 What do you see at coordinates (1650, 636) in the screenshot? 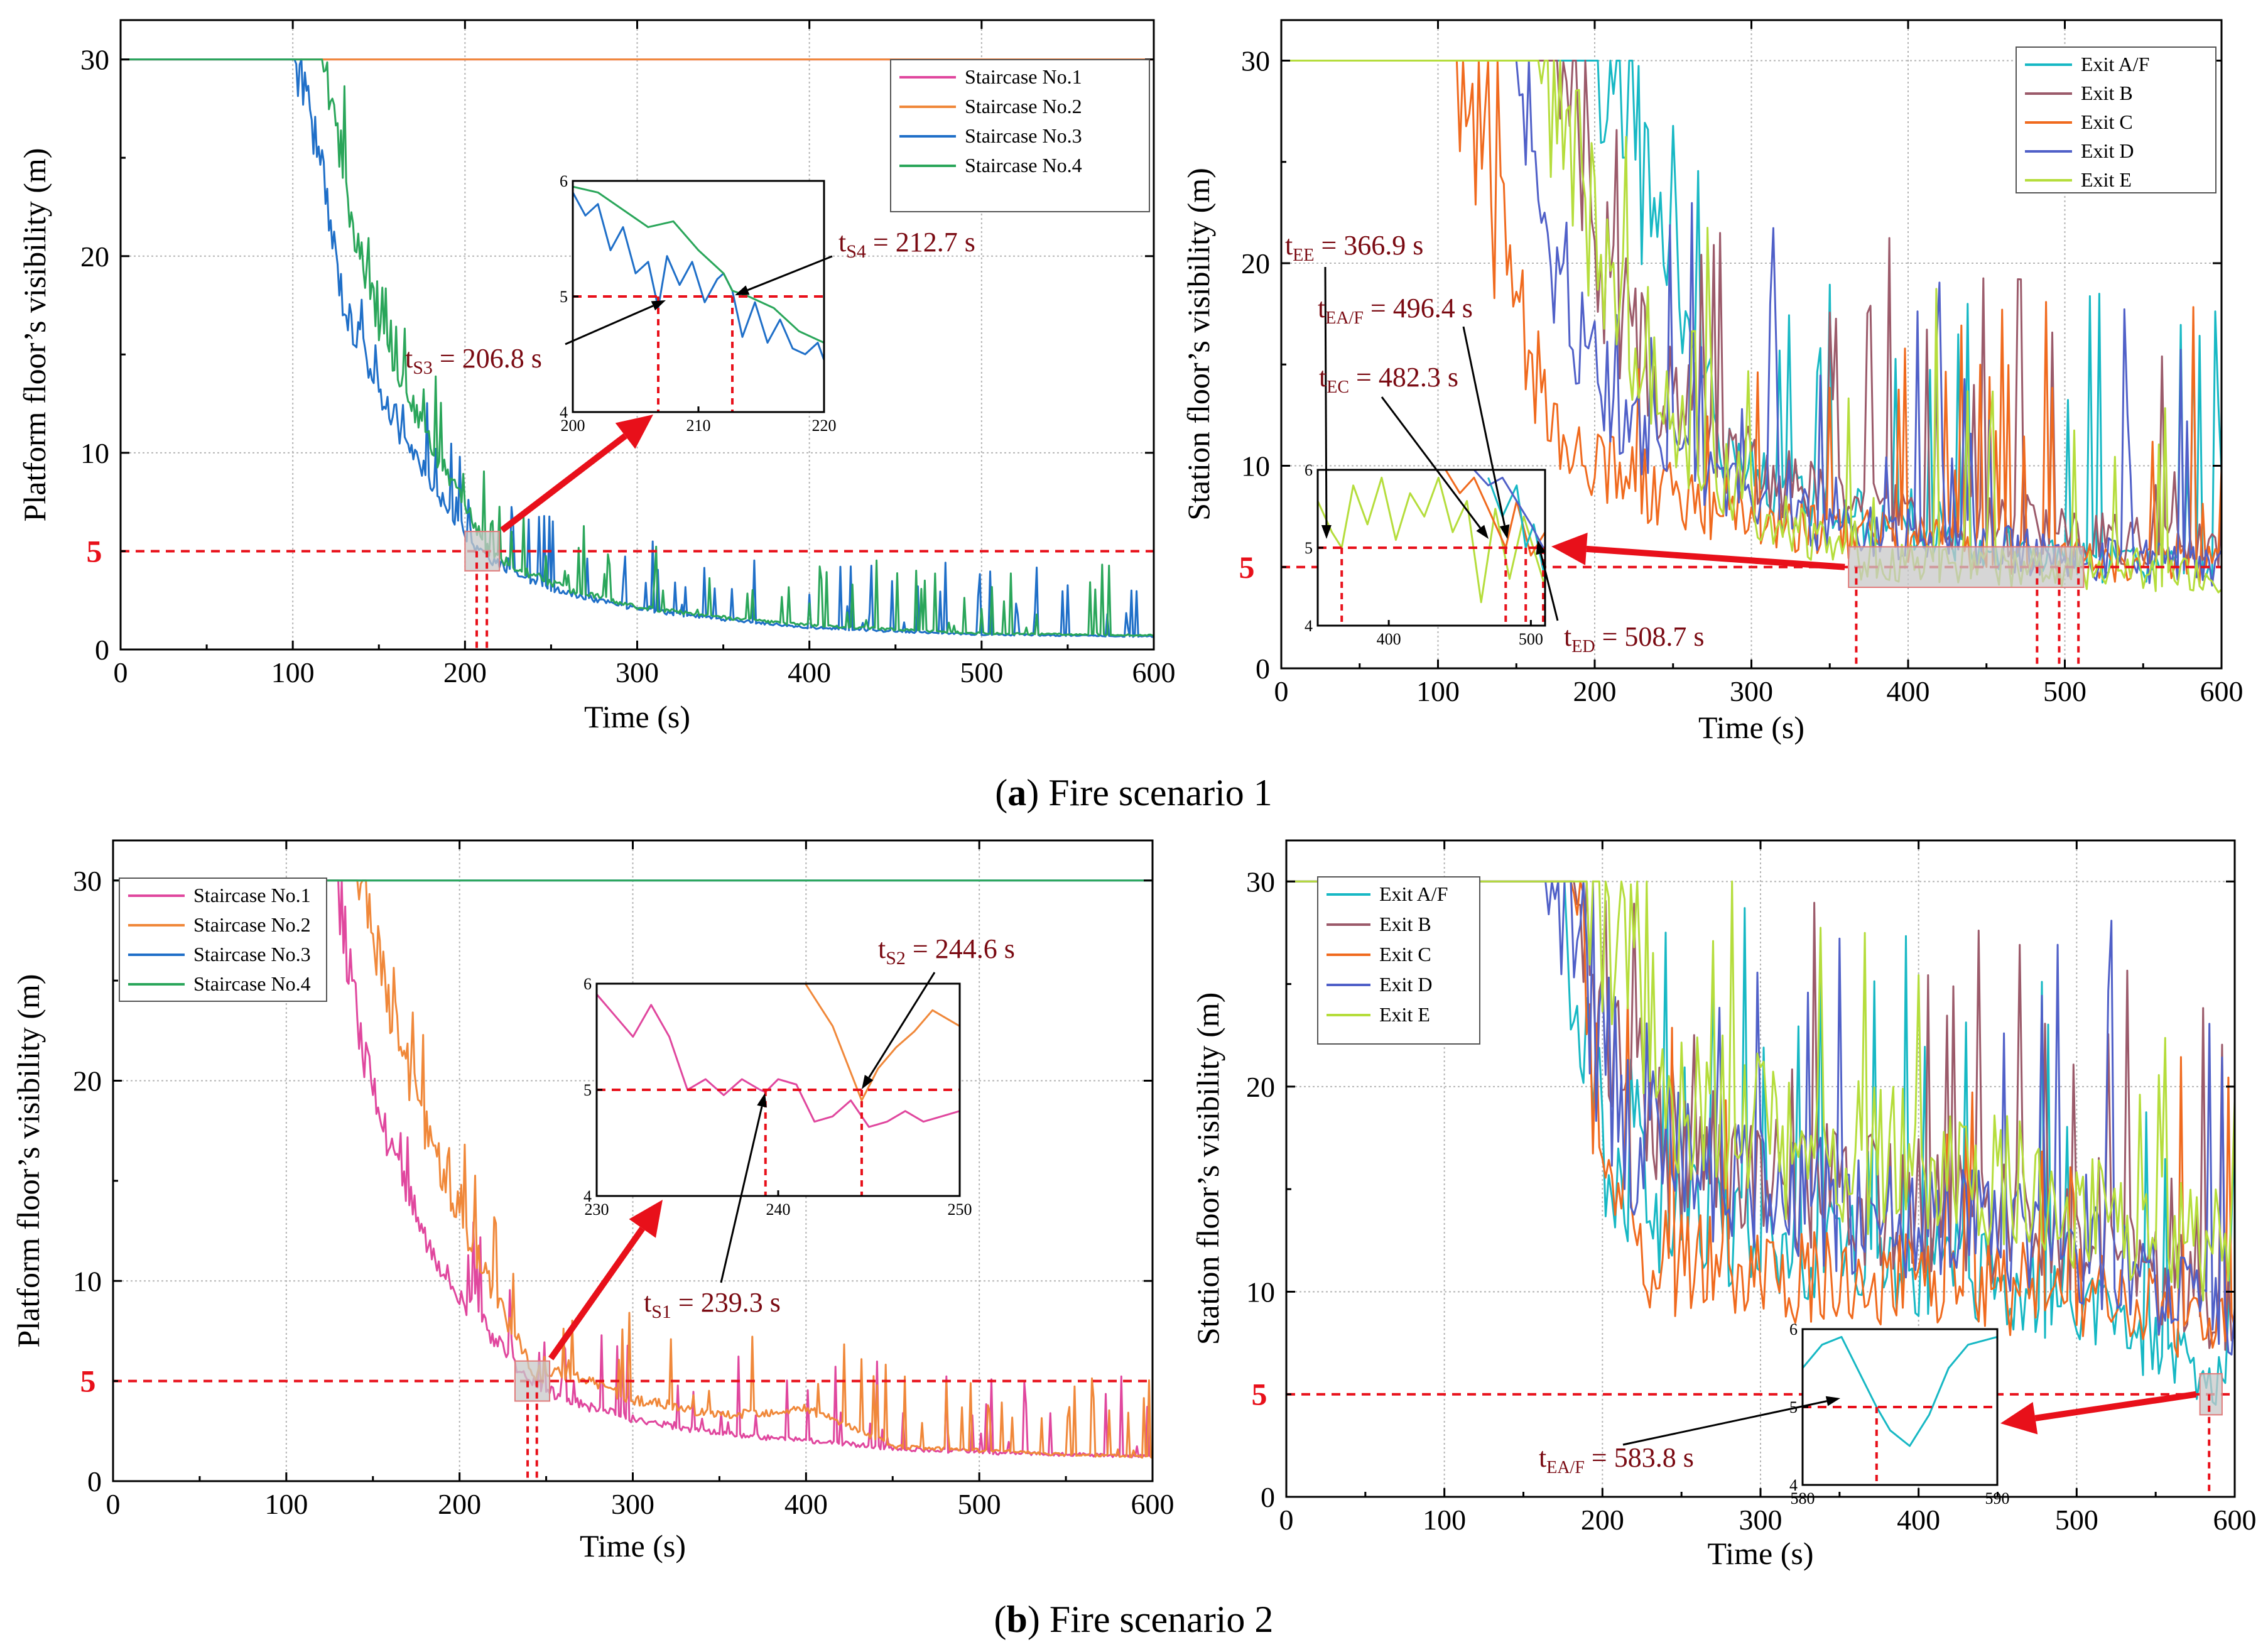
I see `annotation-value: = 508.7 s` at bounding box center [1650, 636].